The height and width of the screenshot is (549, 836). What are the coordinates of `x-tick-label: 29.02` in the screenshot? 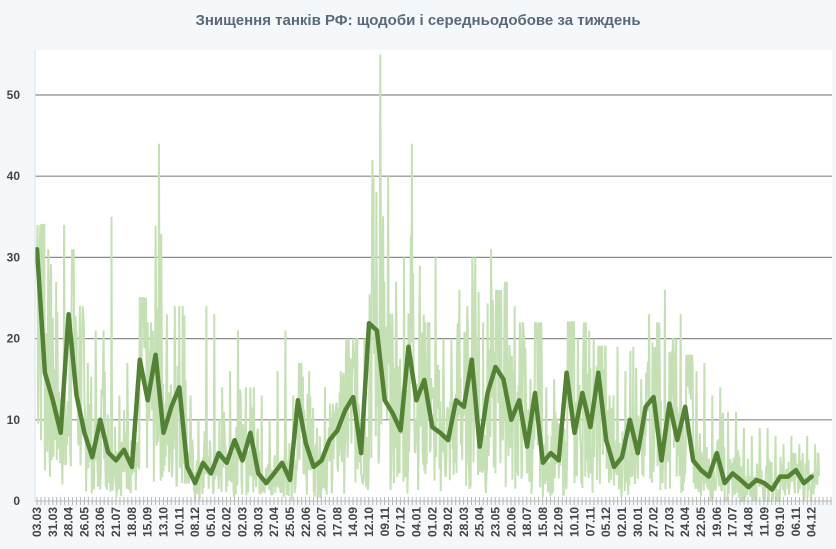 It's located at (448, 522).